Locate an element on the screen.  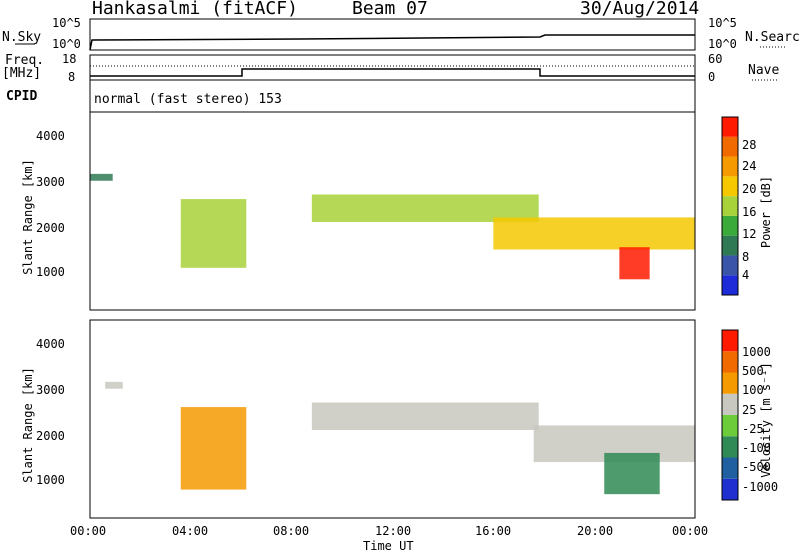
cpid-text: normal (fast stereo) 153 is located at coordinates (188, 99).